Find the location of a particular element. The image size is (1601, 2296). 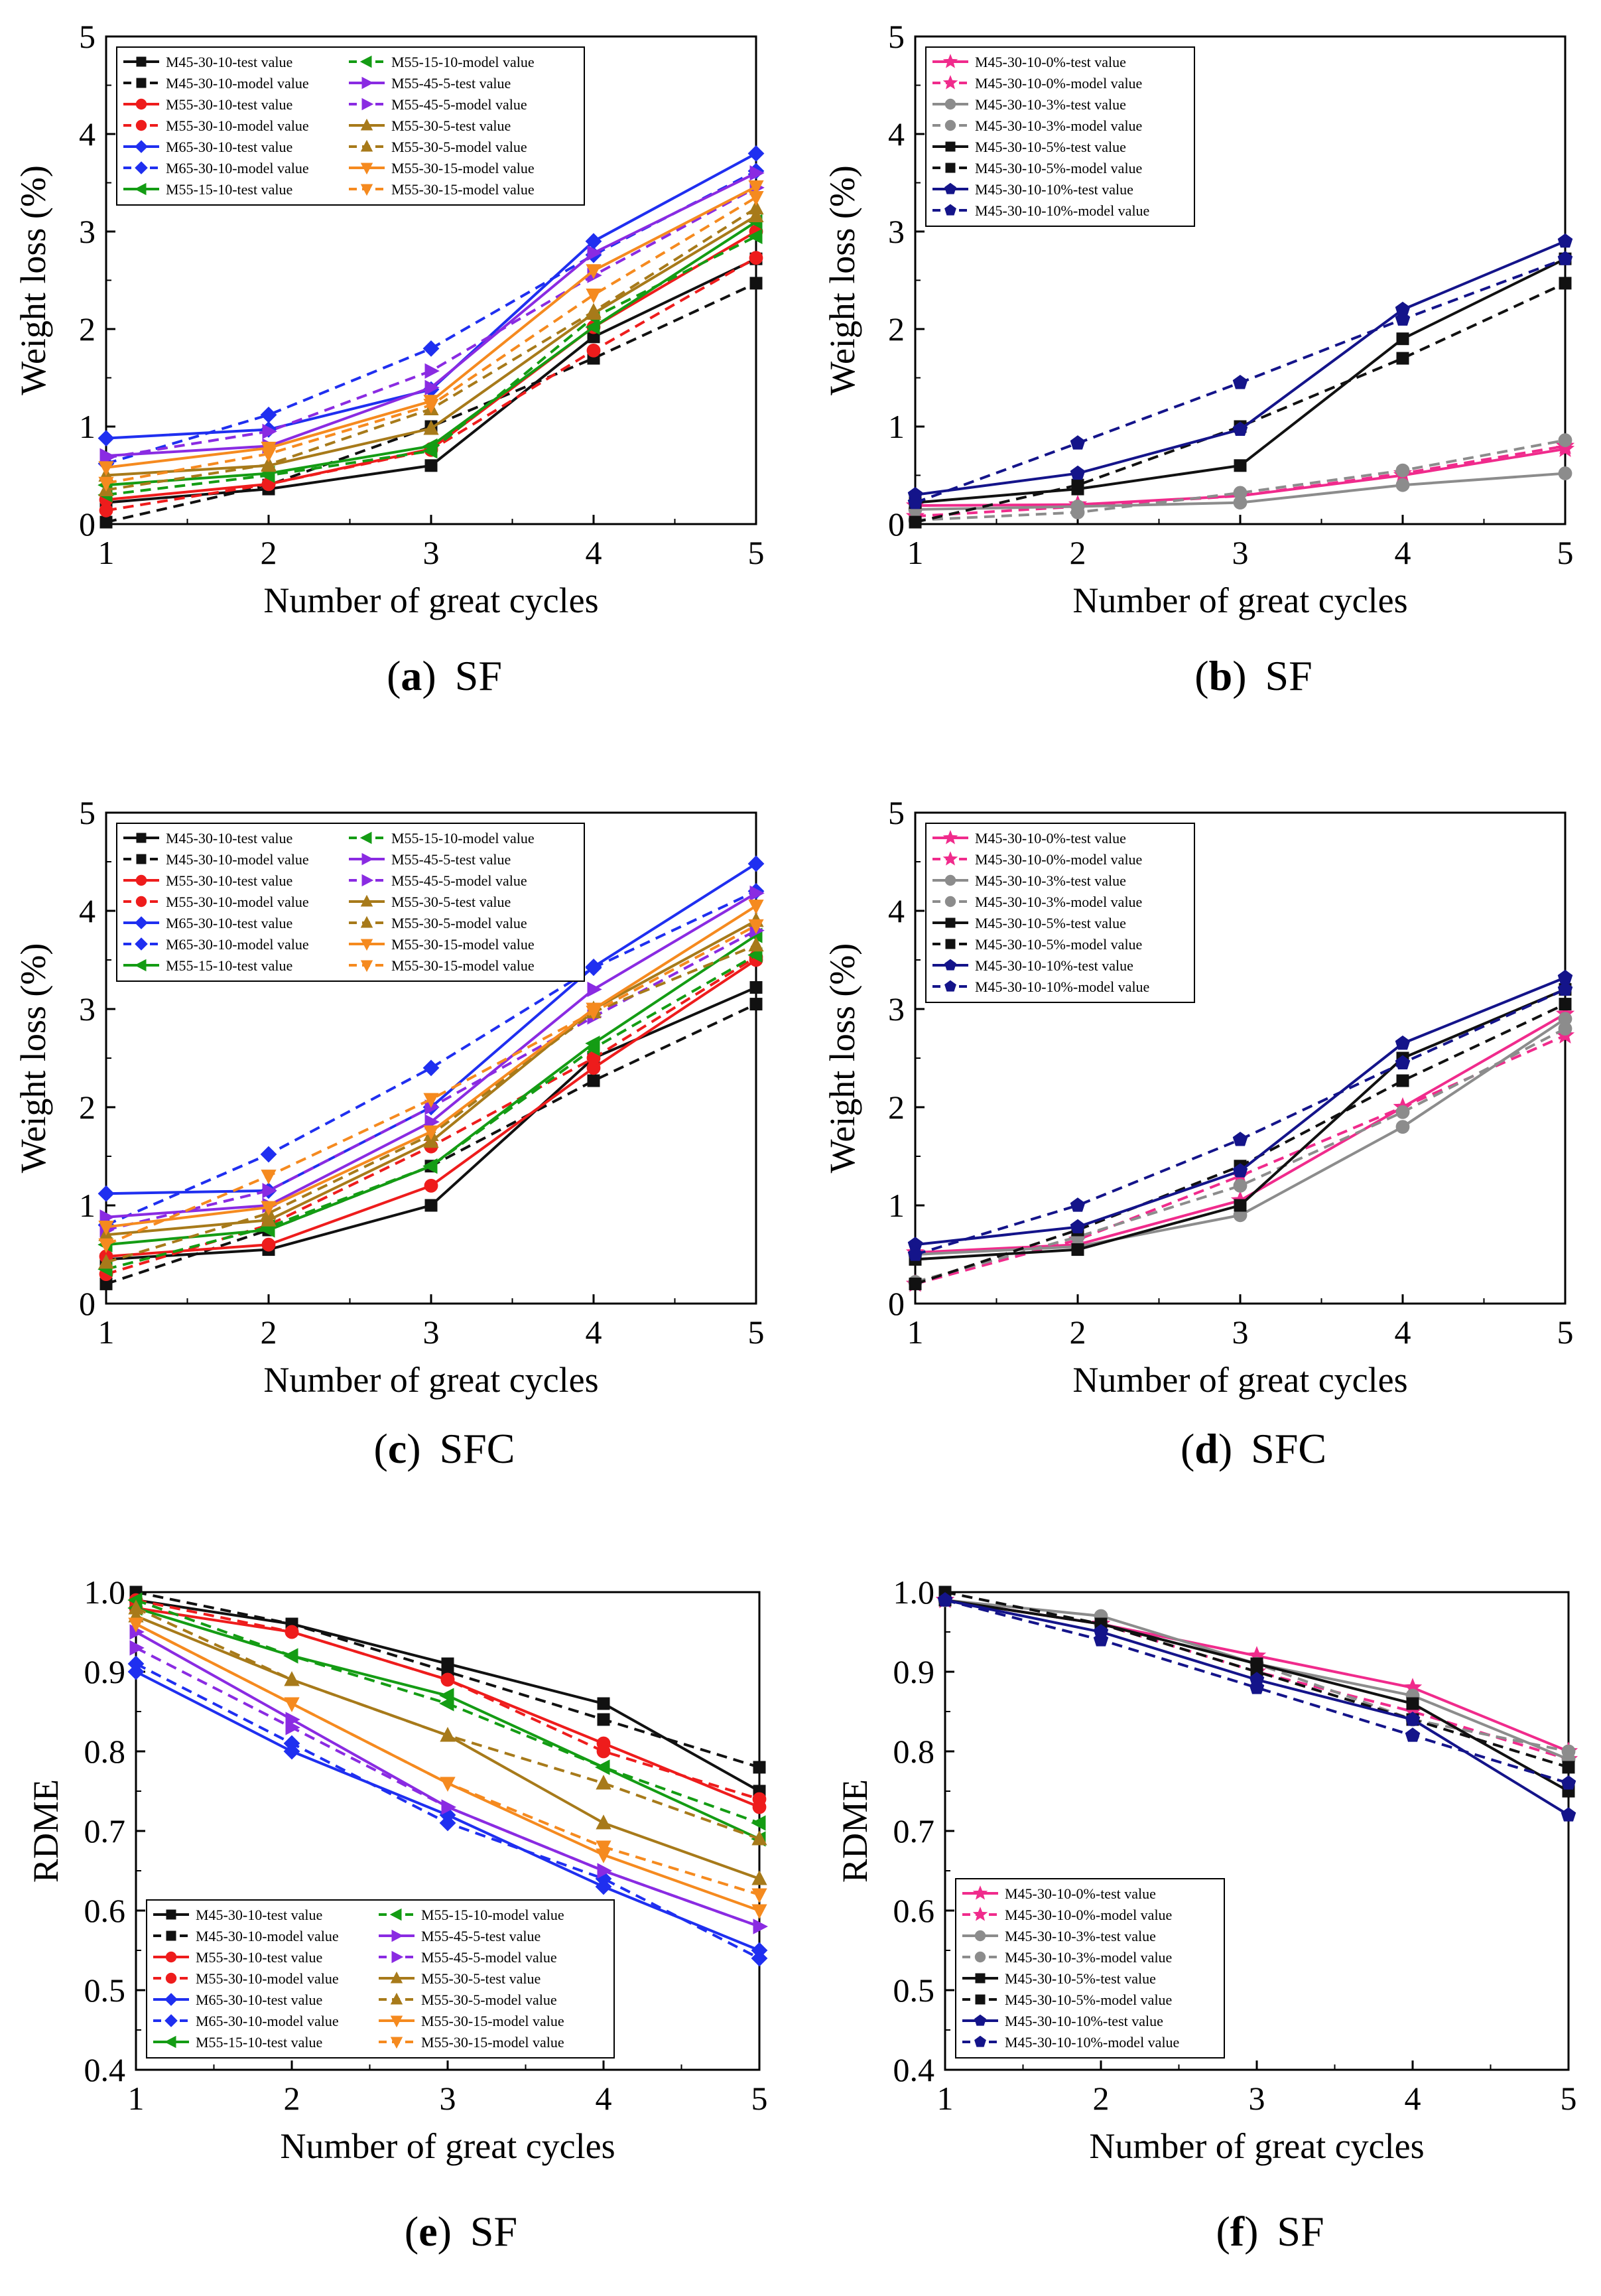

legend-label: M45-30-10-5%-test value is located at coordinates (1050, 147).